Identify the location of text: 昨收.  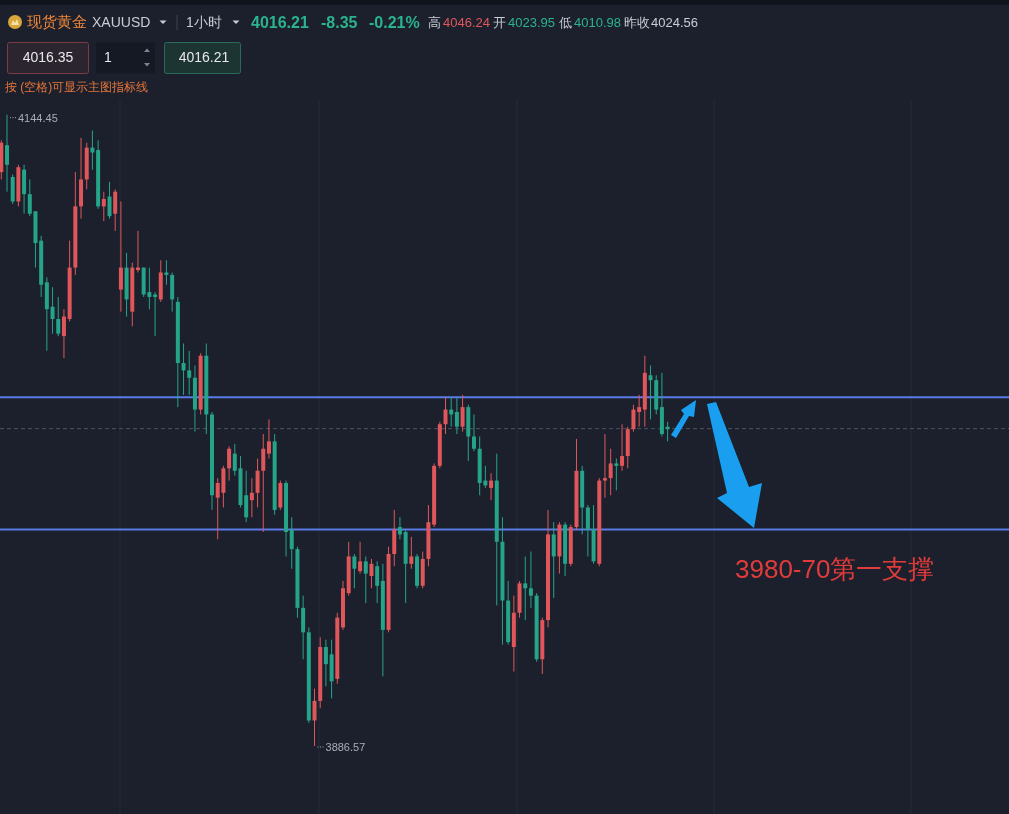
(637, 22).